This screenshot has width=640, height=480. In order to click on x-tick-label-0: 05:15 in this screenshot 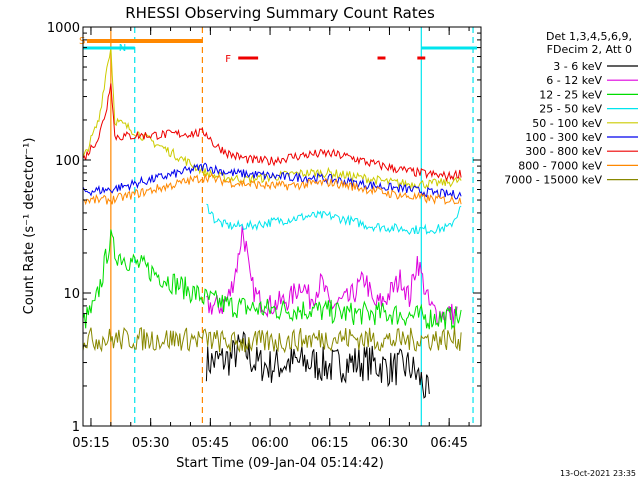, I will do `click(90, 443)`.